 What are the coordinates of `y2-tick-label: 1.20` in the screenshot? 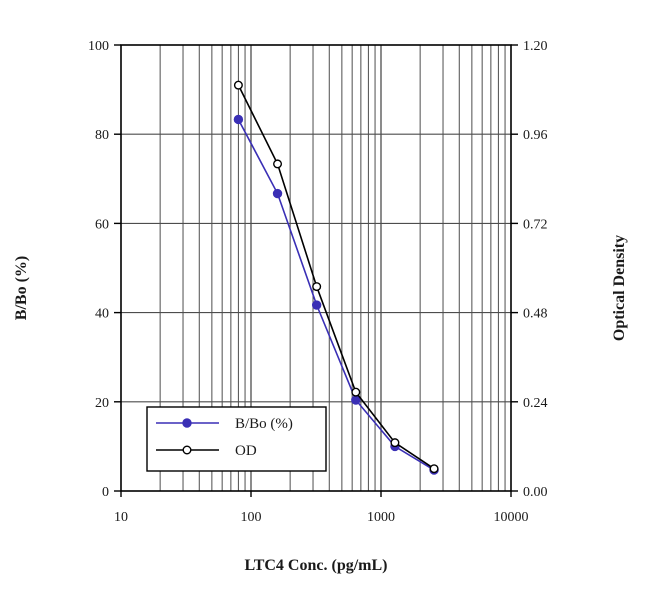 It's located at (535, 46).